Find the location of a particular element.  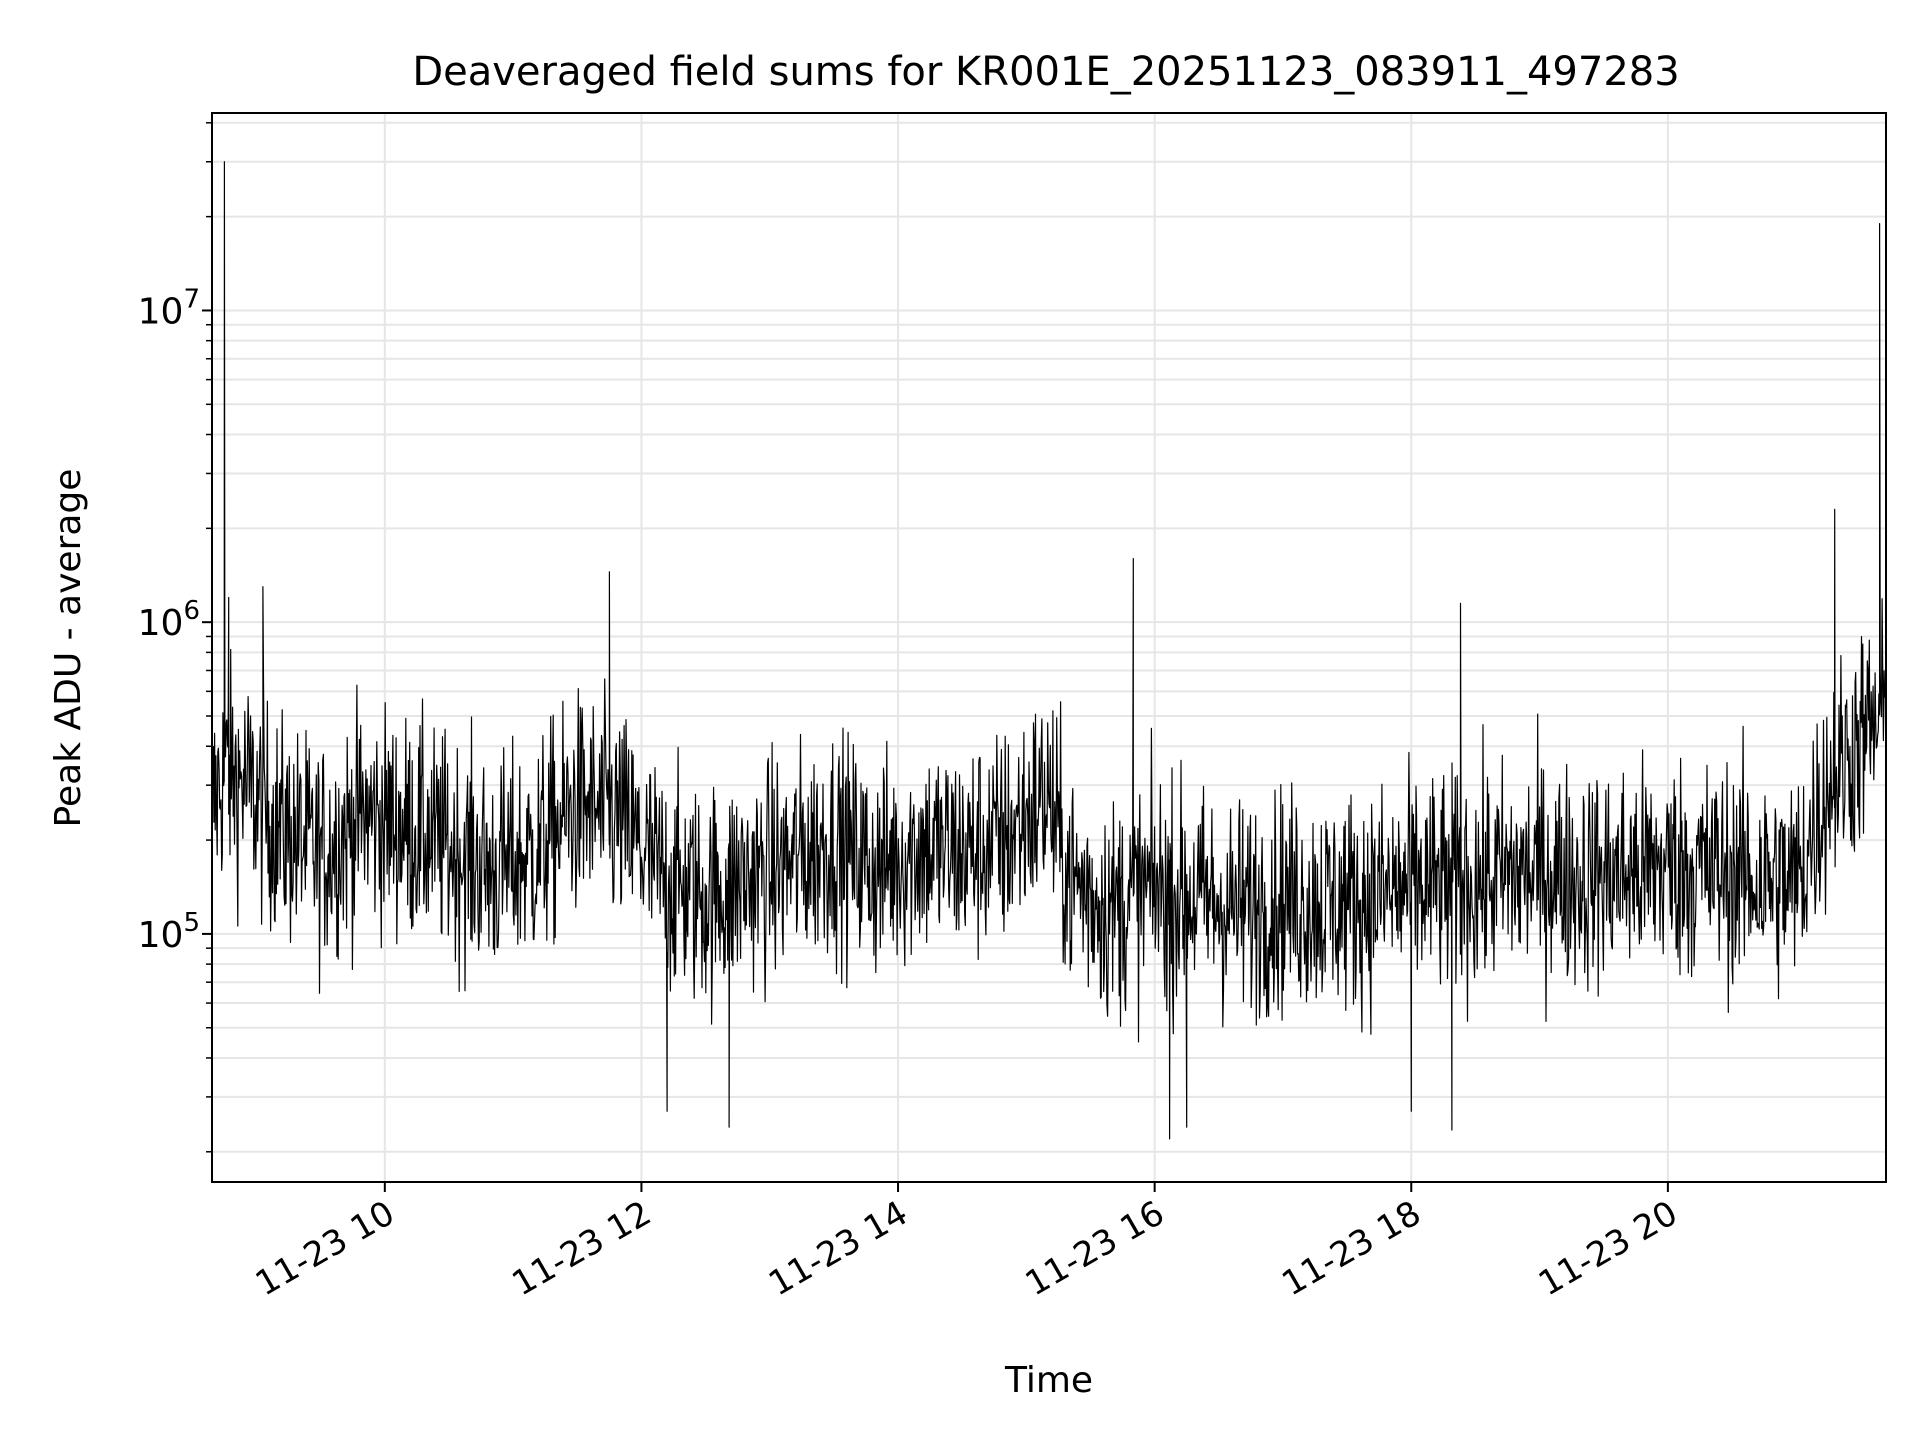

y-tick-label: 10⁵ is located at coordinates (169, 932).